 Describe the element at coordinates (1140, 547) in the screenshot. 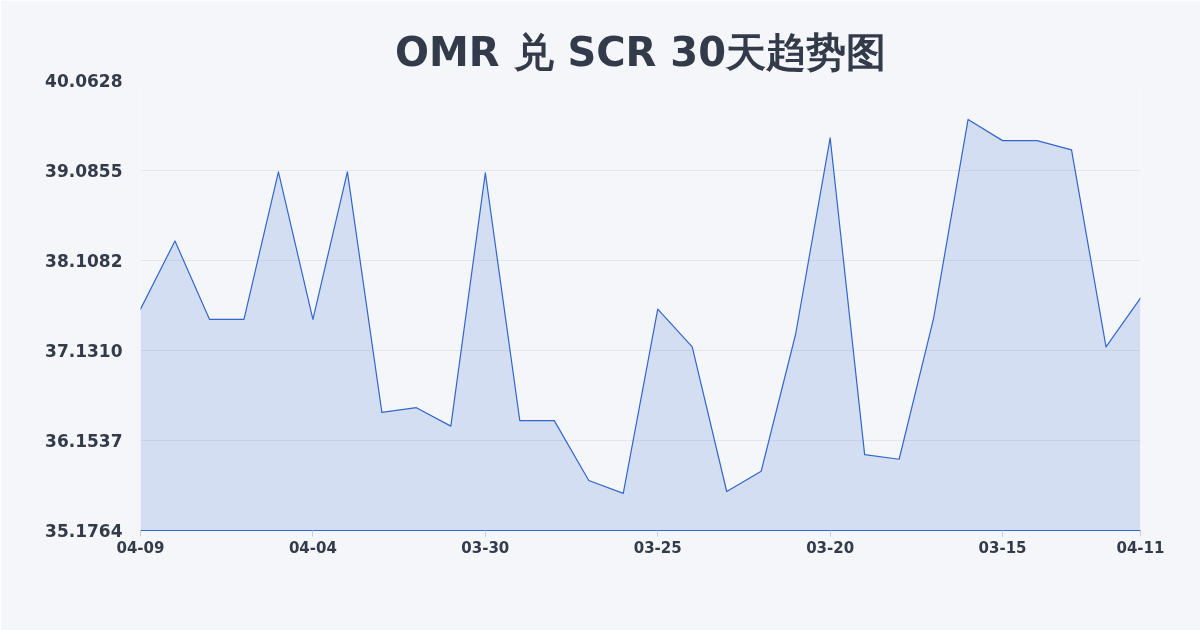

I see `x-tick-label: 04-11` at that location.